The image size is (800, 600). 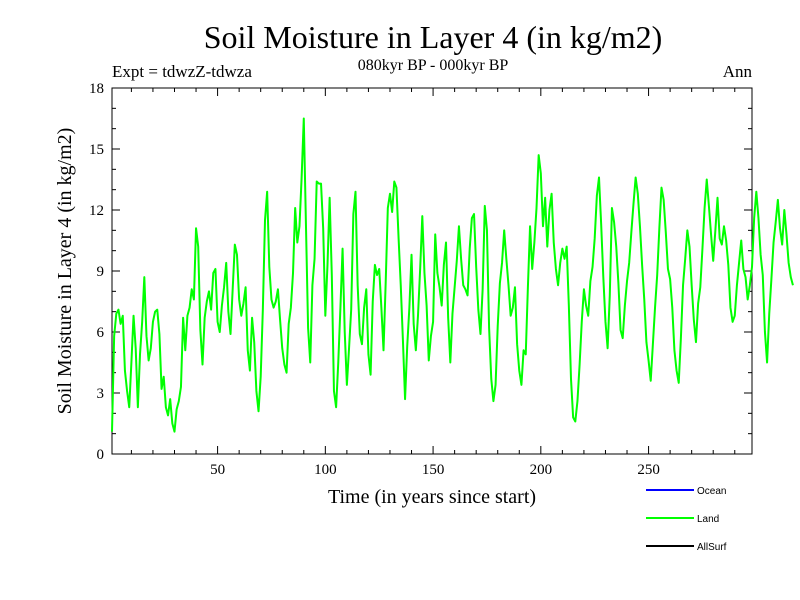 What do you see at coordinates (101, 394) in the screenshot?
I see `y-tick-label: 3` at bounding box center [101, 394].